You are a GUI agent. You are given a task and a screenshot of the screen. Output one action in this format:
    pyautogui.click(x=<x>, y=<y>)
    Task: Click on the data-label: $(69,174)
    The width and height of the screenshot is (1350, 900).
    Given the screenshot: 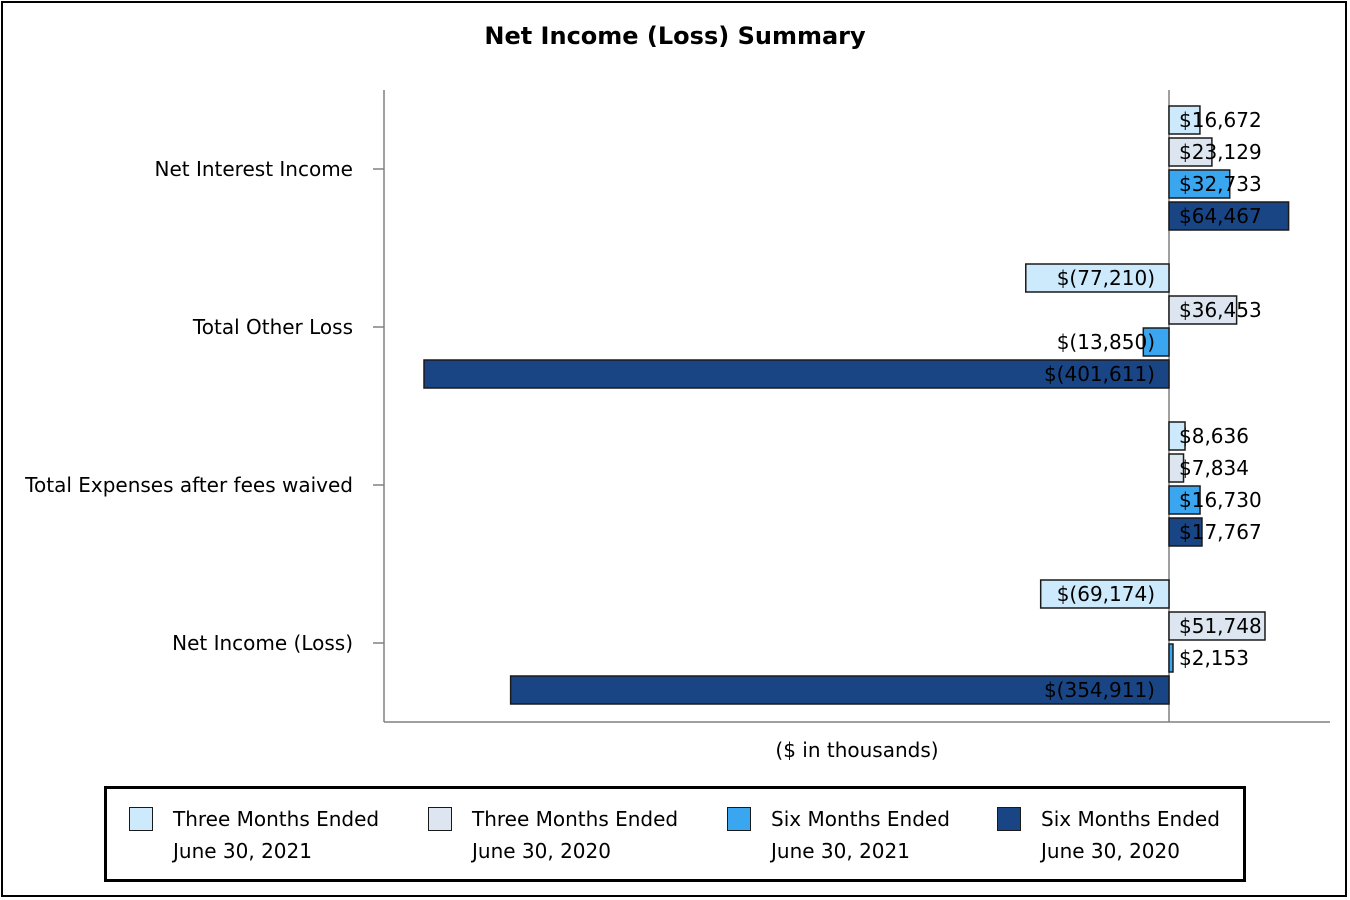 What is the action you would take?
    pyautogui.click(x=1106, y=594)
    